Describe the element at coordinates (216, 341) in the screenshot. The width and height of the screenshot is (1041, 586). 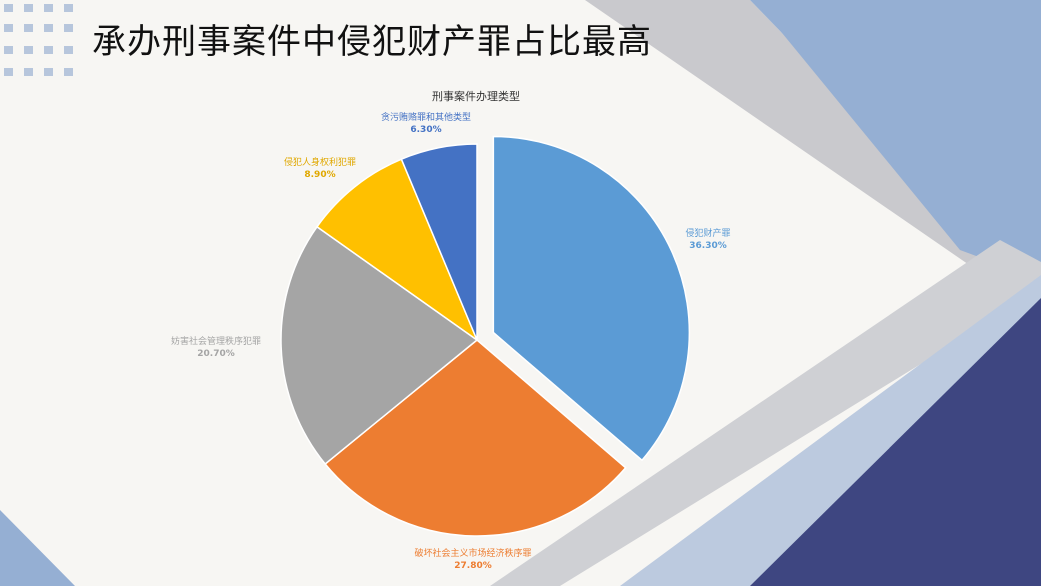
I see `slice-label-3: 妨害社会管理秩序犯罪` at that location.